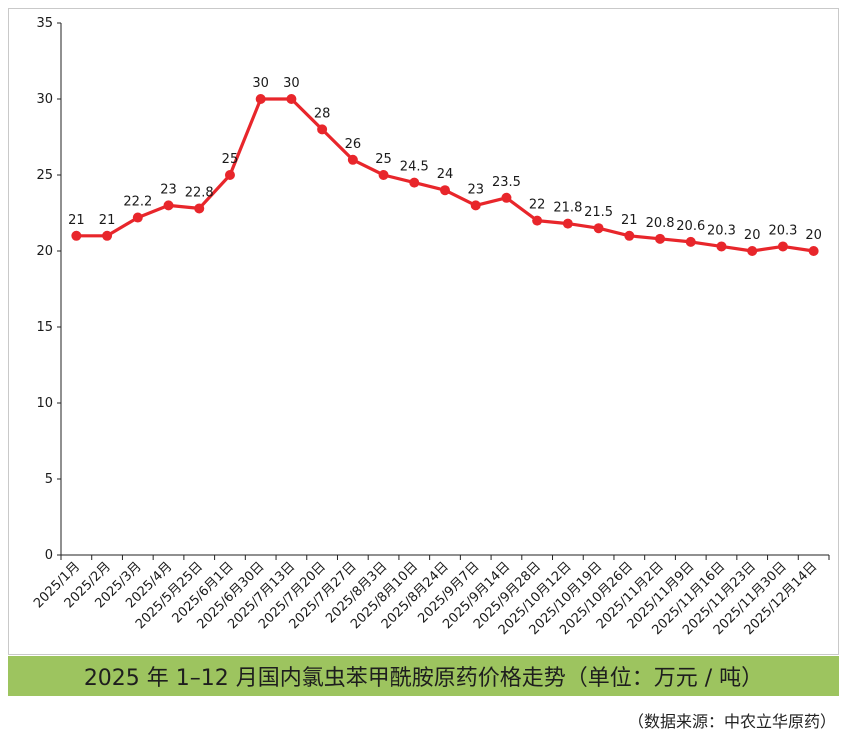 The image size is (844, 734). I want to click on data-label: 22, so click(537, 205).